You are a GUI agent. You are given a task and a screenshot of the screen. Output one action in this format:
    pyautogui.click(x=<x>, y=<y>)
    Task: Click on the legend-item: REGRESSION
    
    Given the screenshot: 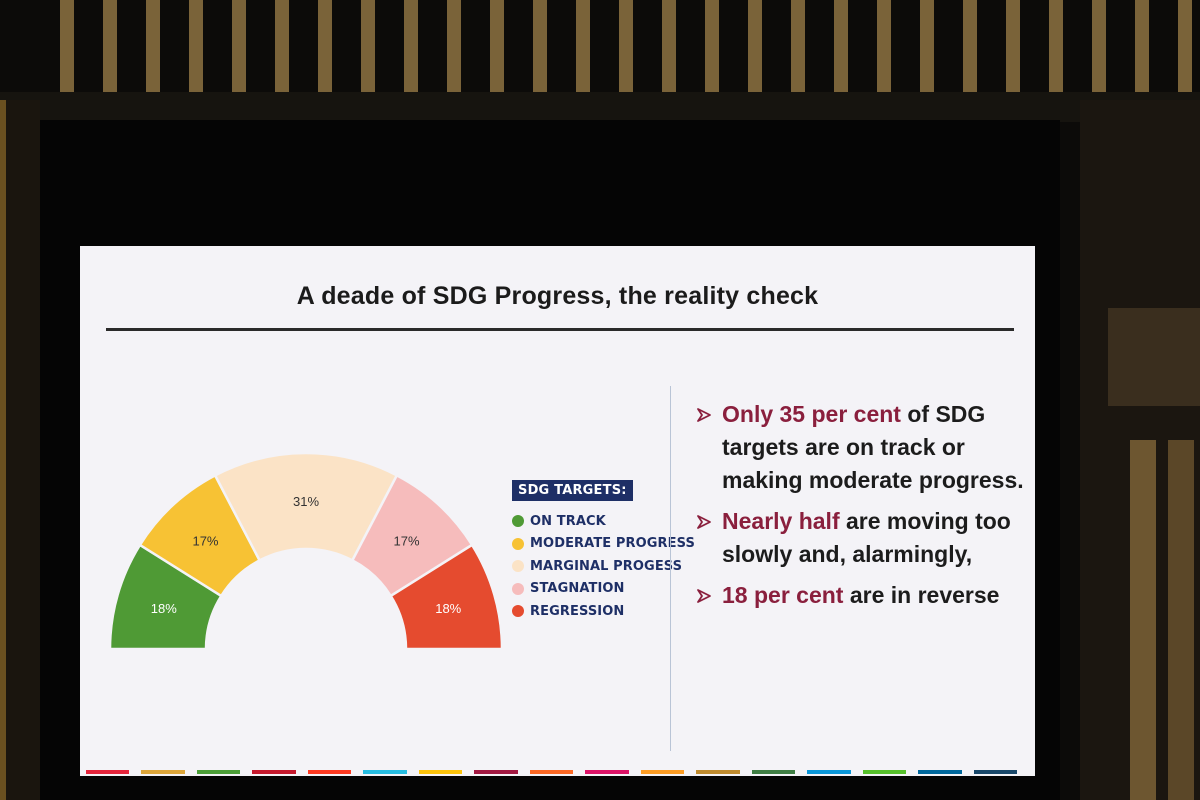 What is the action you would take?
    pyautogui.click(x=603, y=611)
    